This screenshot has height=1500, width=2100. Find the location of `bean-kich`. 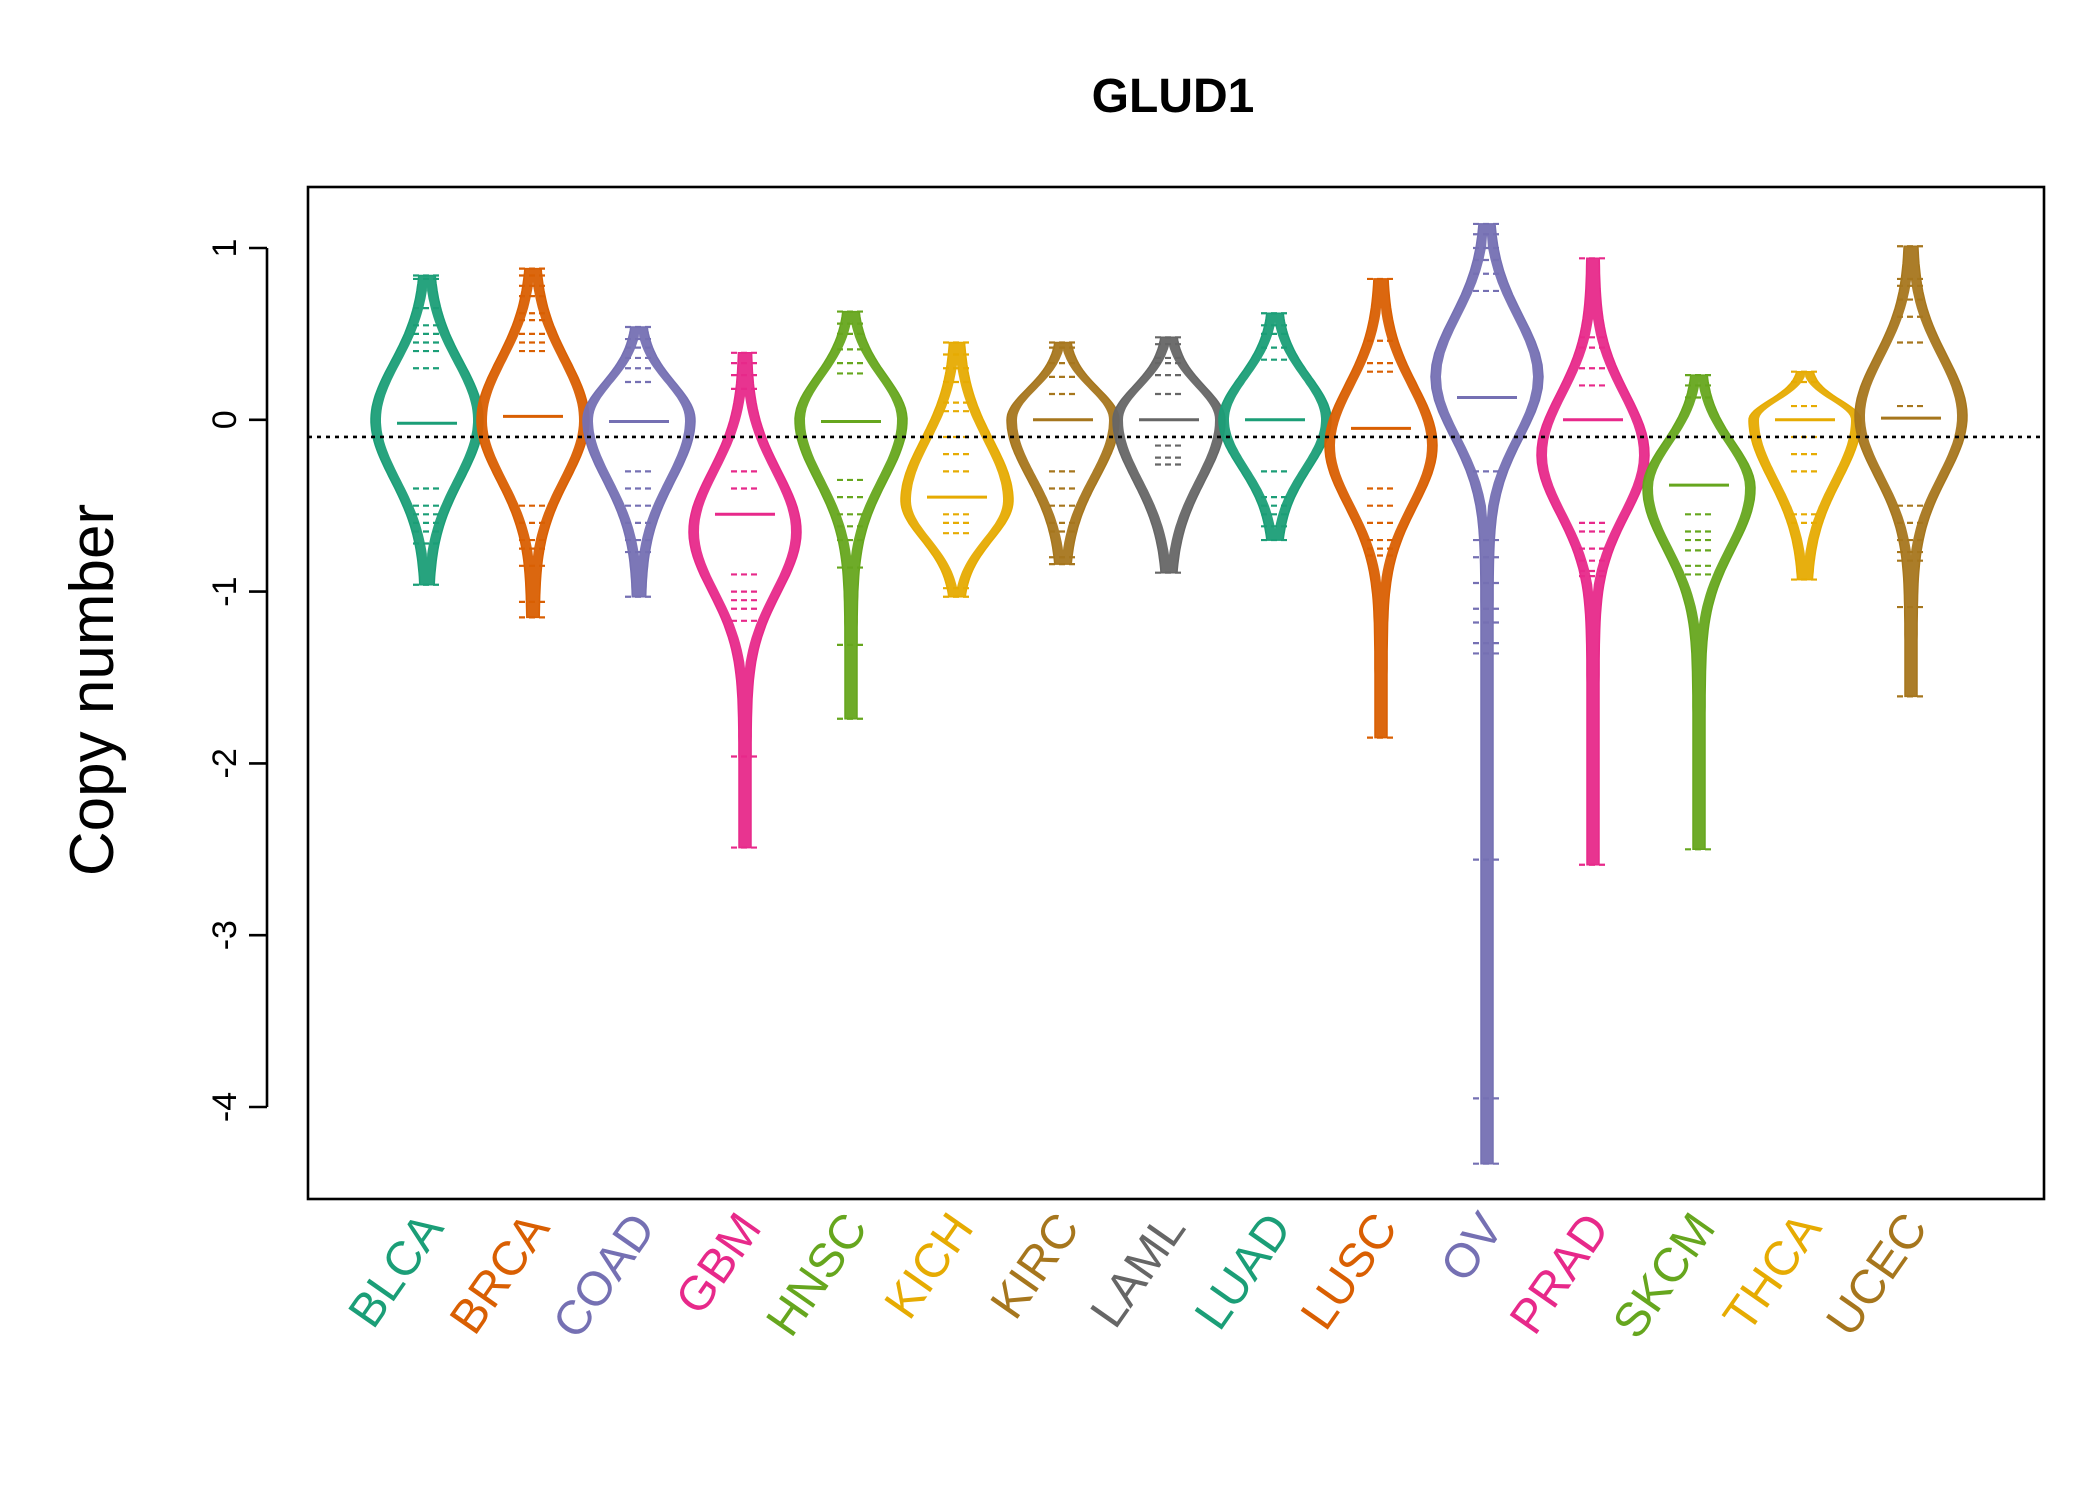

bean-kich is located at coordinates (957, 469).